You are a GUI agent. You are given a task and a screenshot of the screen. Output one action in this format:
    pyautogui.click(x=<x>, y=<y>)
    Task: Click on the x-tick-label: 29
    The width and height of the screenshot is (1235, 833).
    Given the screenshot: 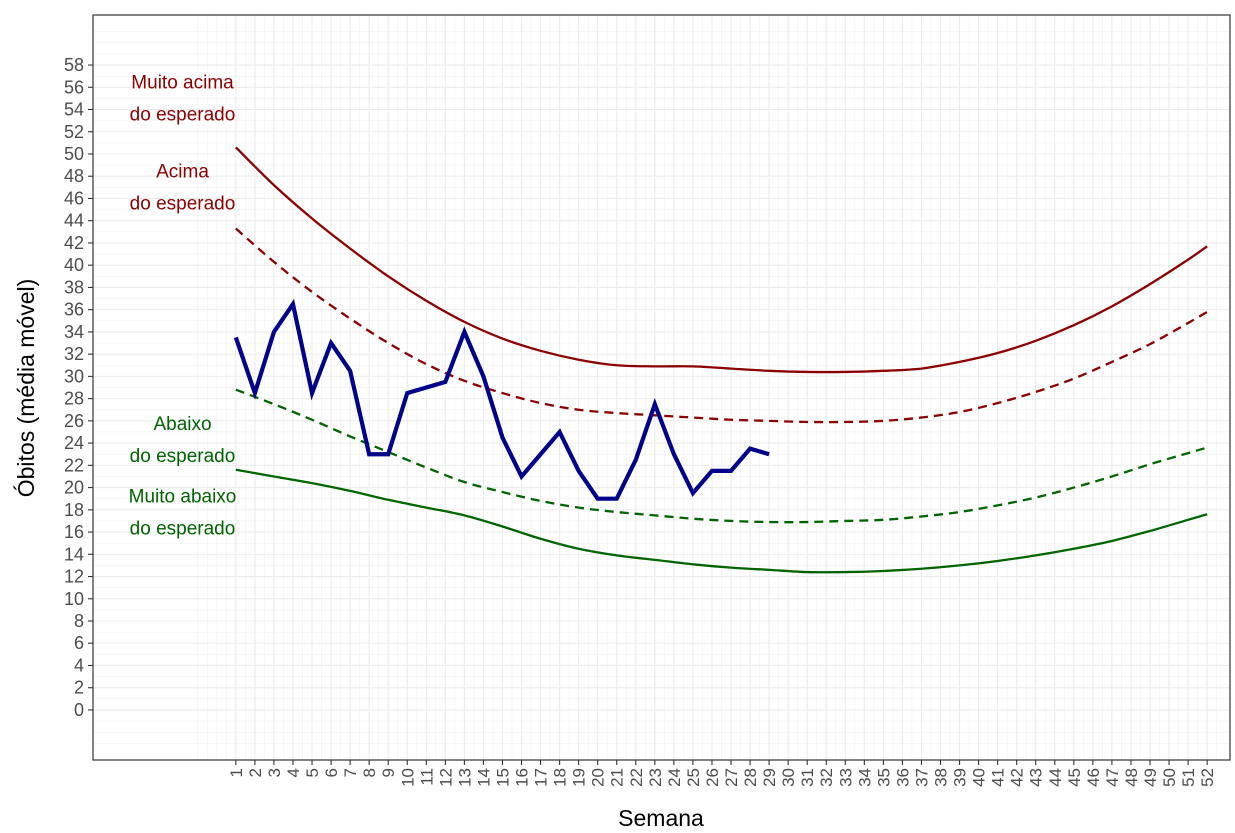 What is the action you would take?
    pyautogui.click(x=769, y=777)
    